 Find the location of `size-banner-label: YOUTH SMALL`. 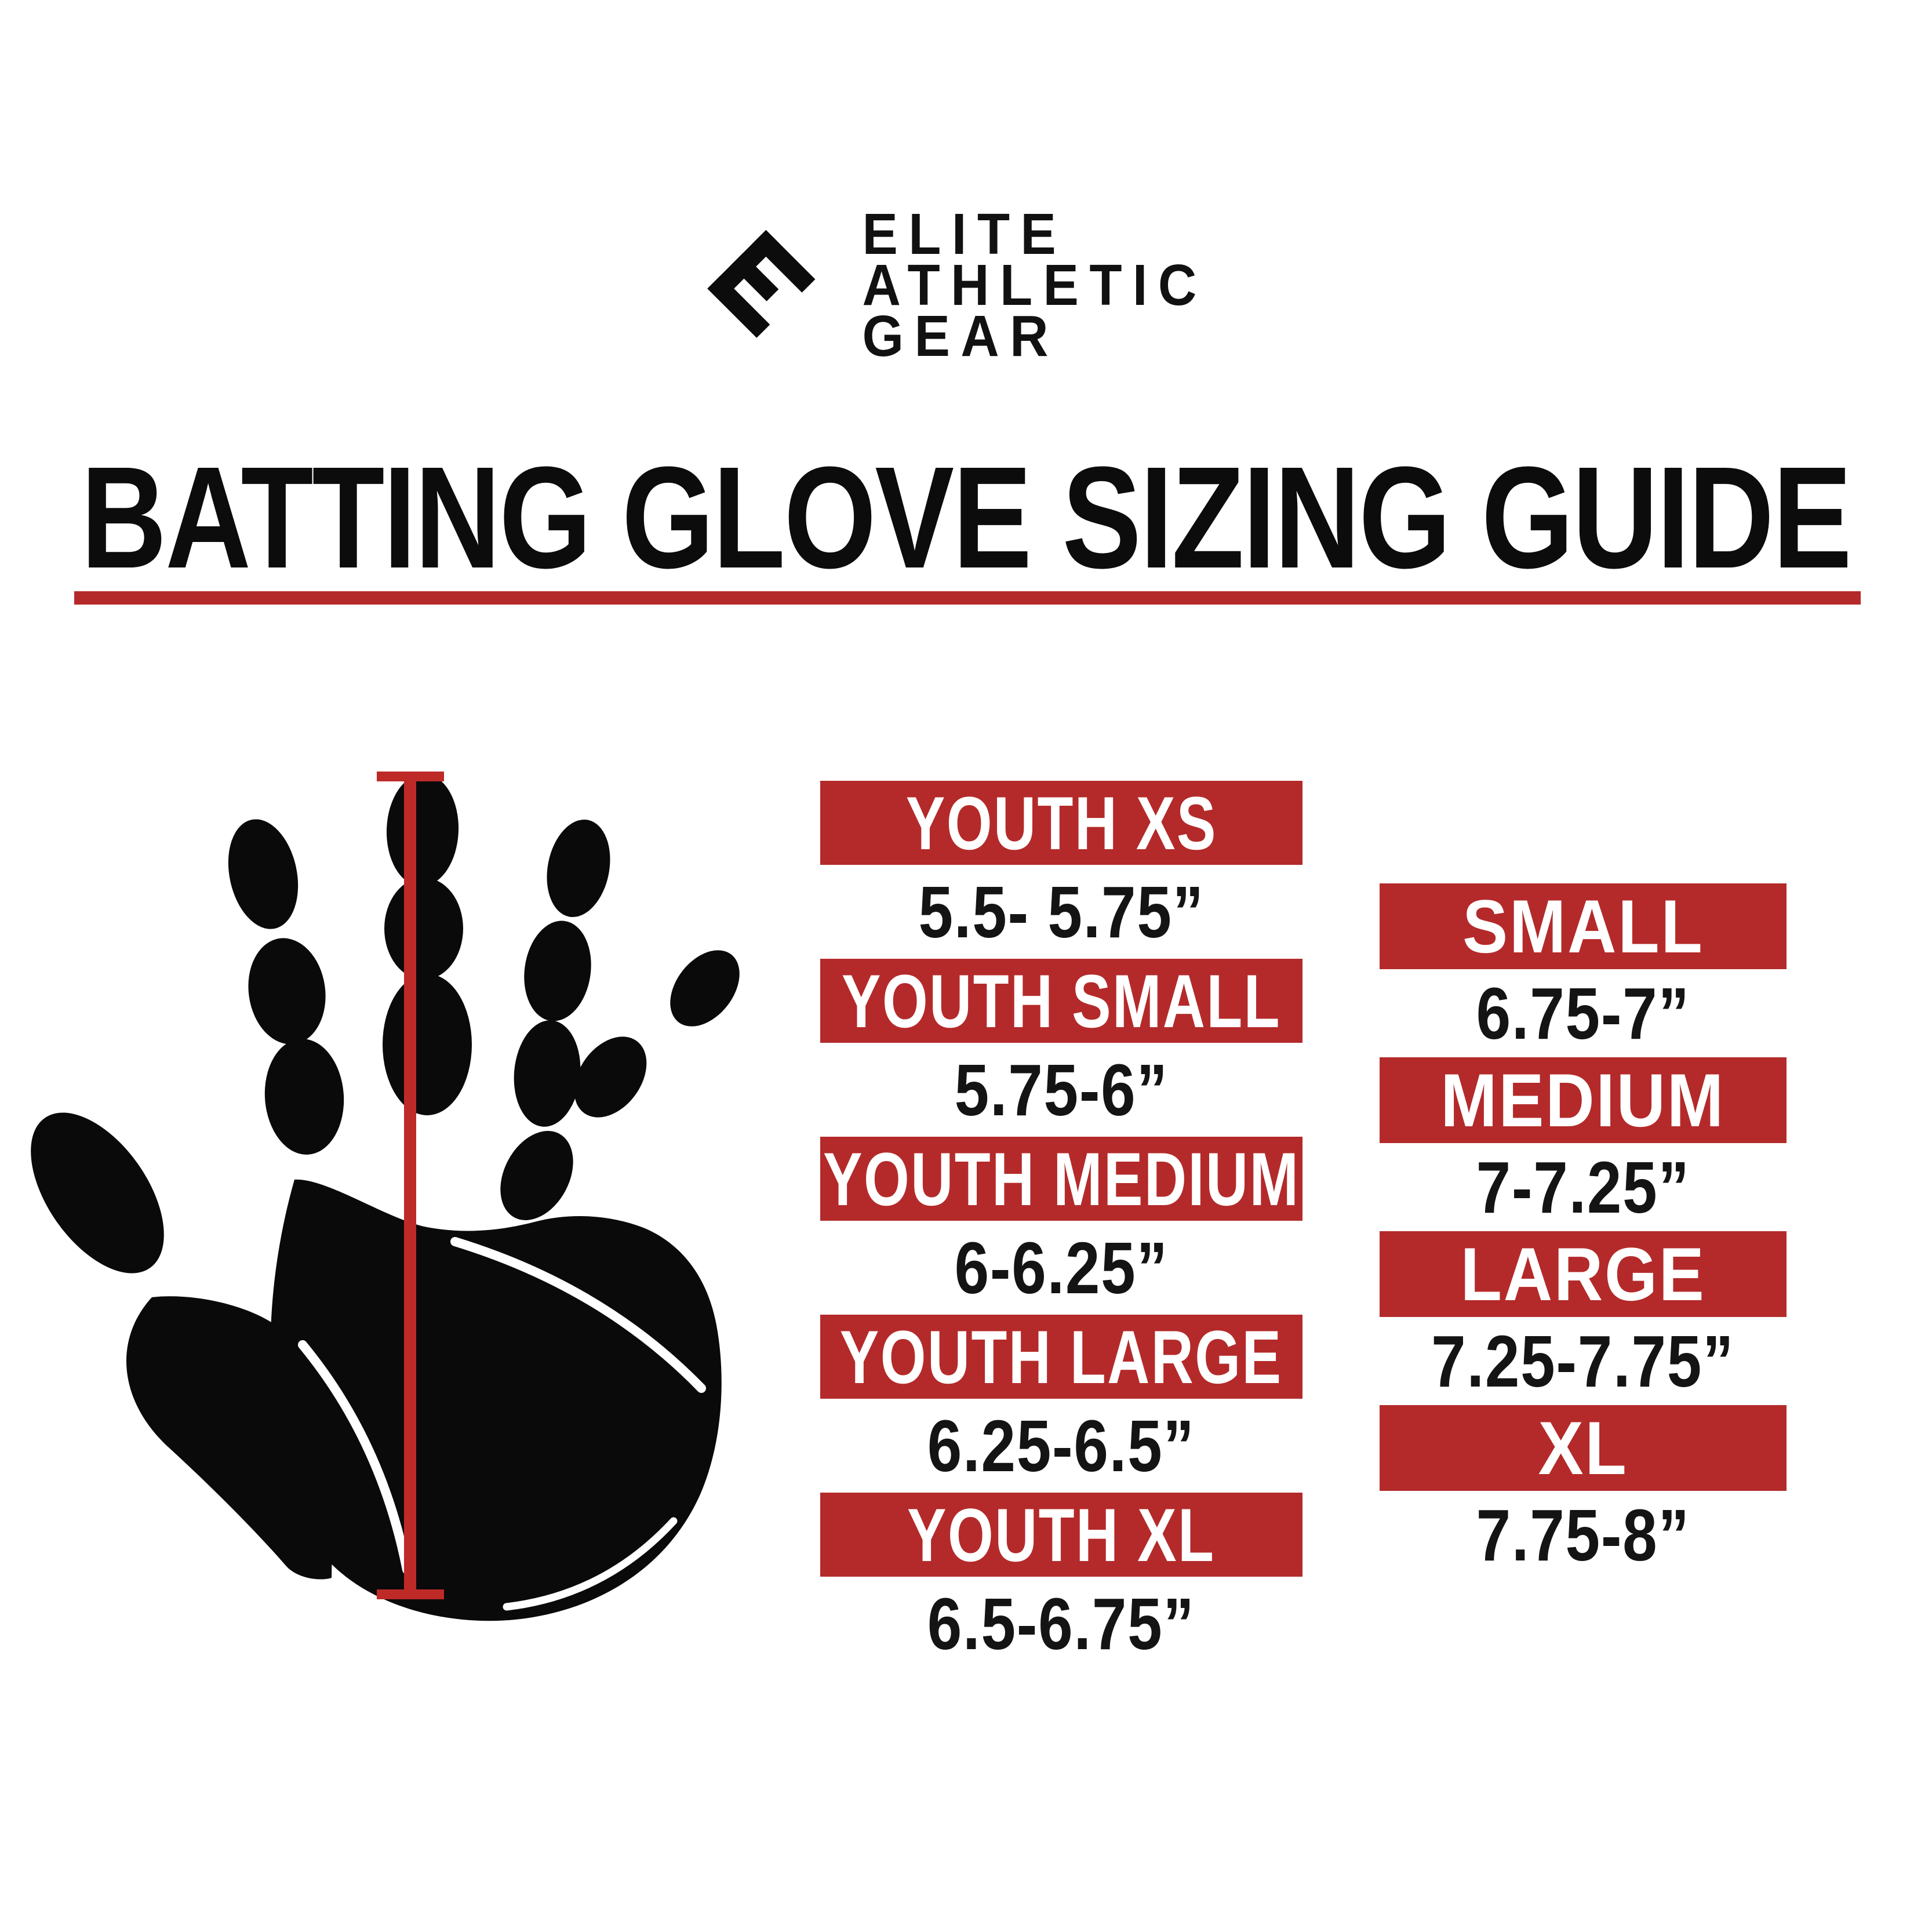

size-banner-label: YOUTH SMALL is located at coordinates (1061, 1000).